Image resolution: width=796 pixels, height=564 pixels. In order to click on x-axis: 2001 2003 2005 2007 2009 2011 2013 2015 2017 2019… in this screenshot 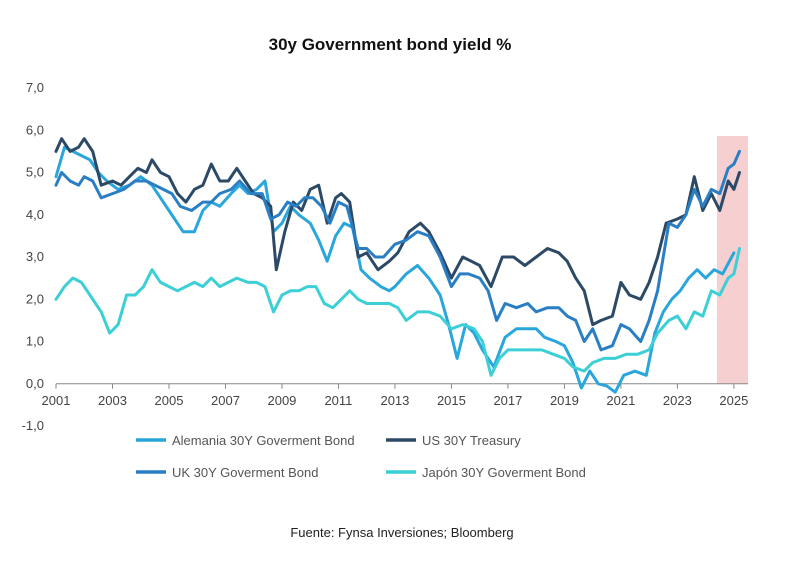, I will do `click(395, 395)`.